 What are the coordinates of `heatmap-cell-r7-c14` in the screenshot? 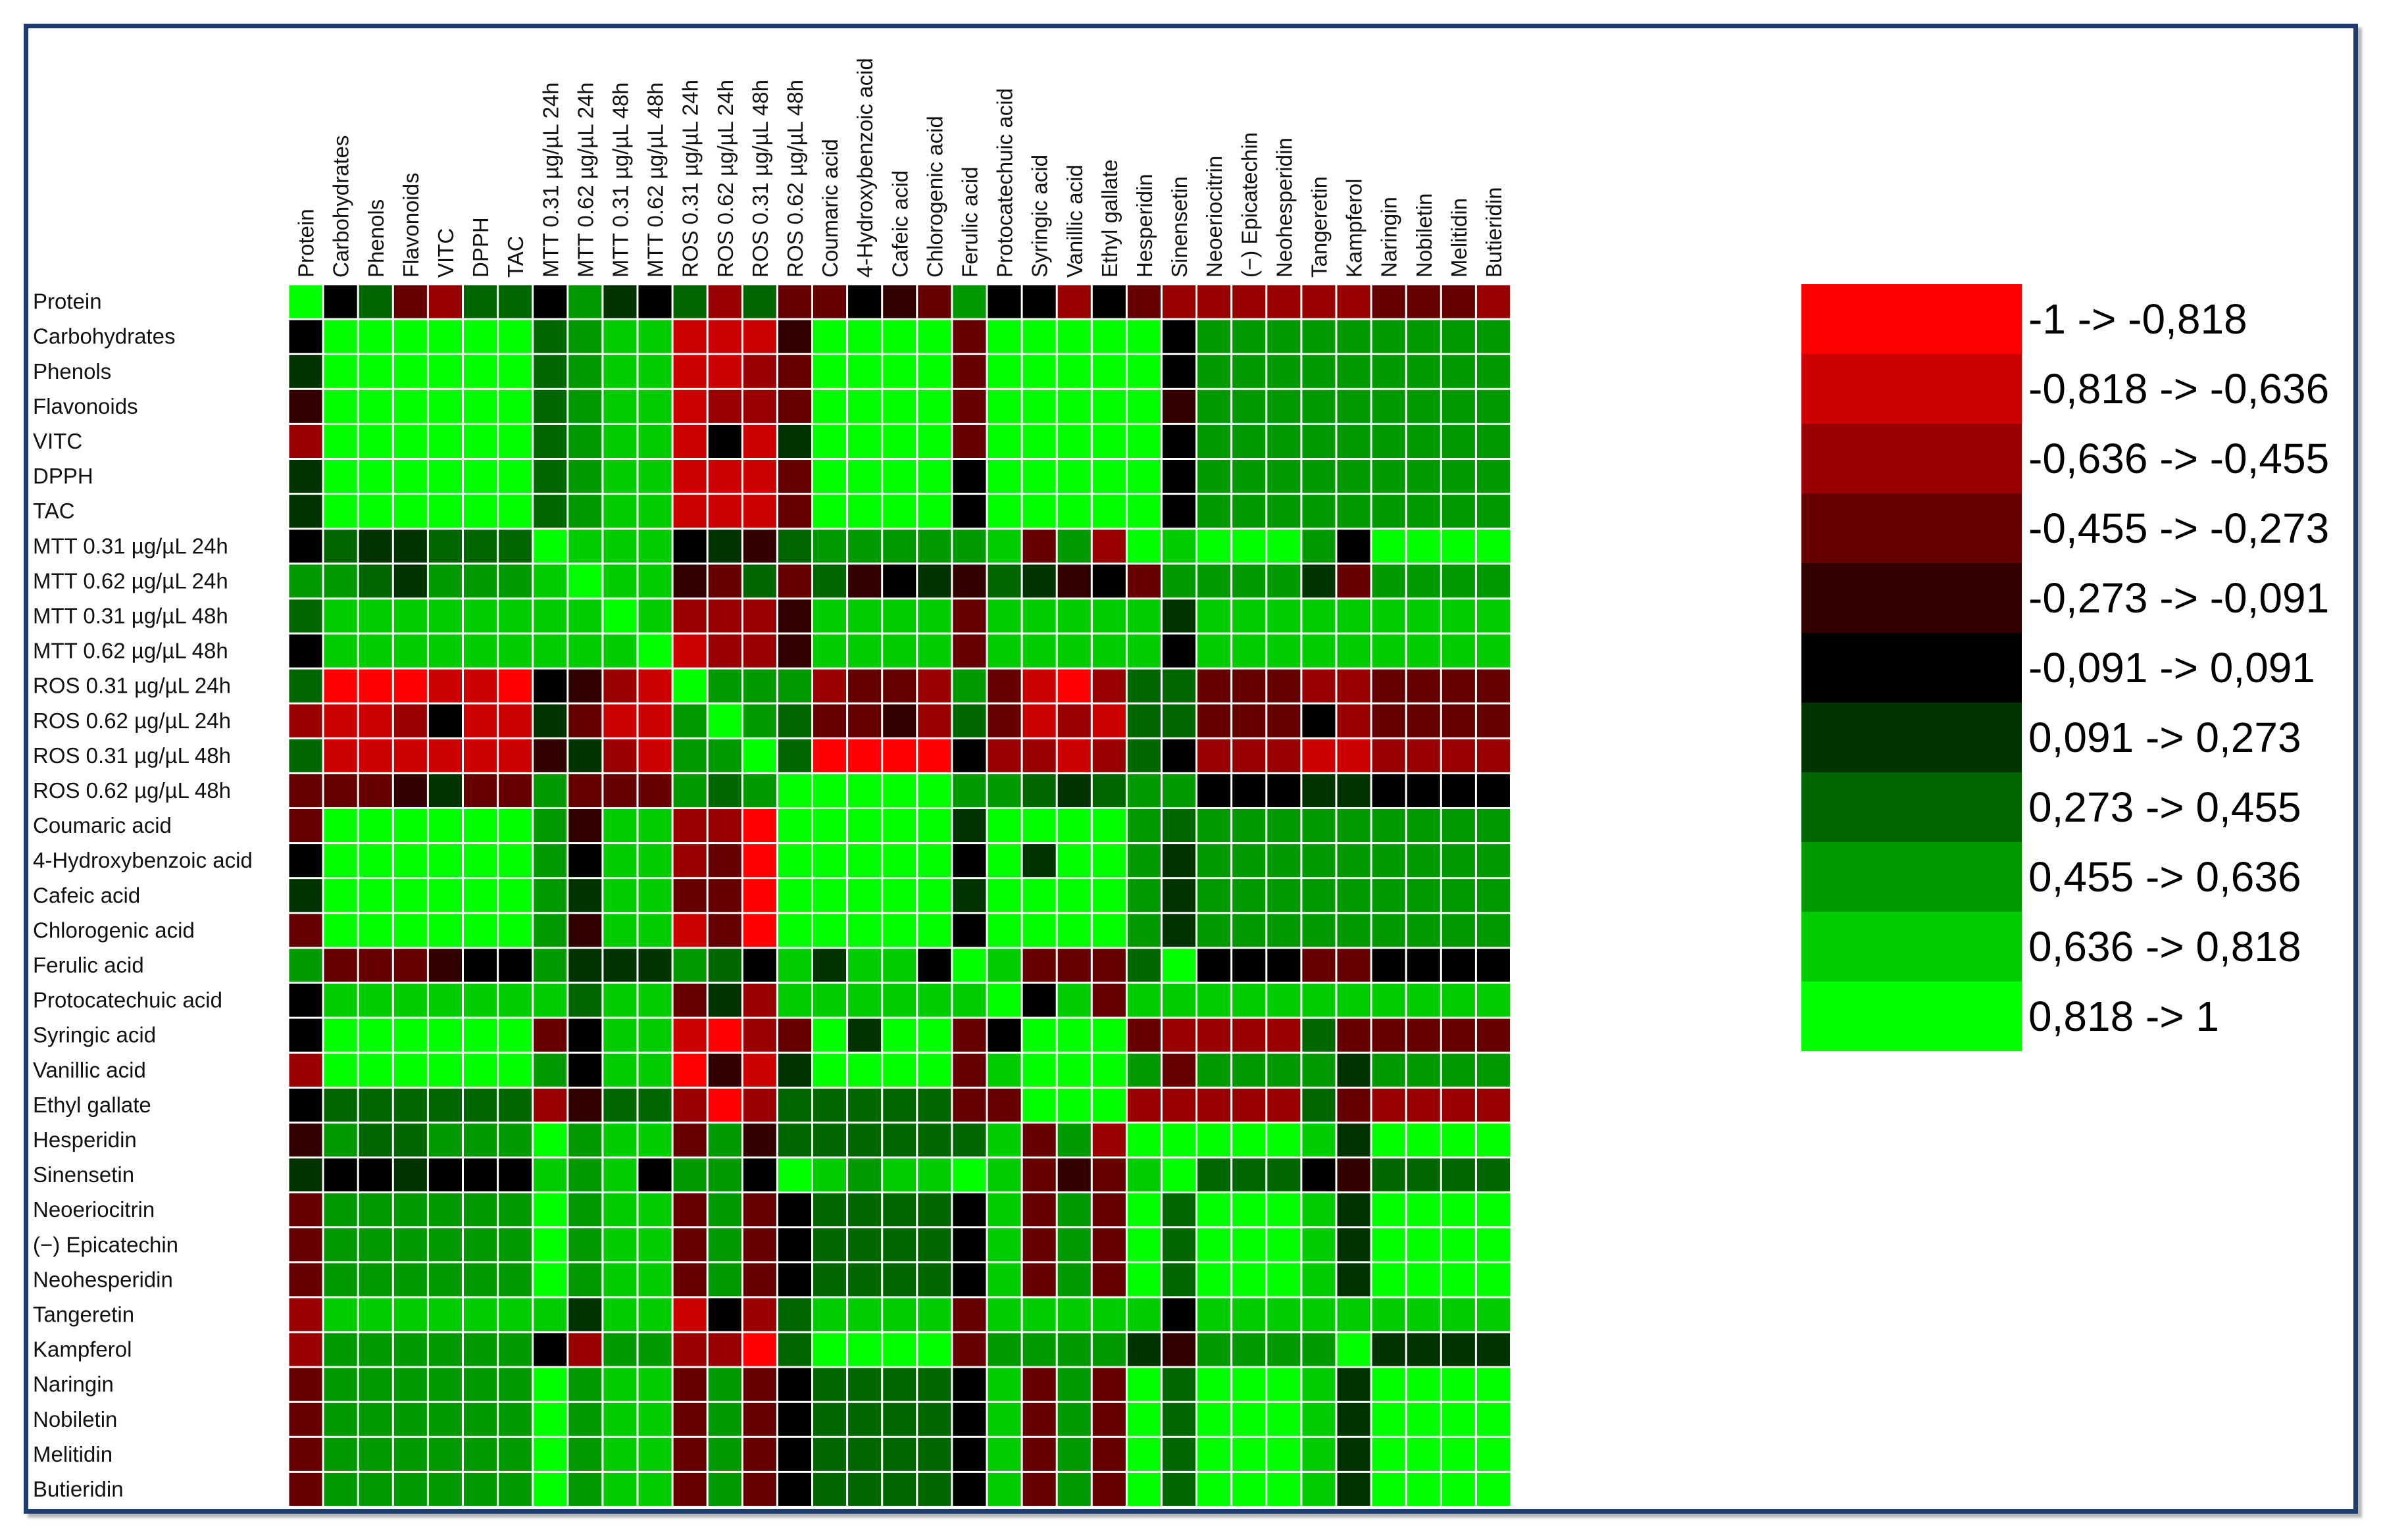 It's located at (794, 546).